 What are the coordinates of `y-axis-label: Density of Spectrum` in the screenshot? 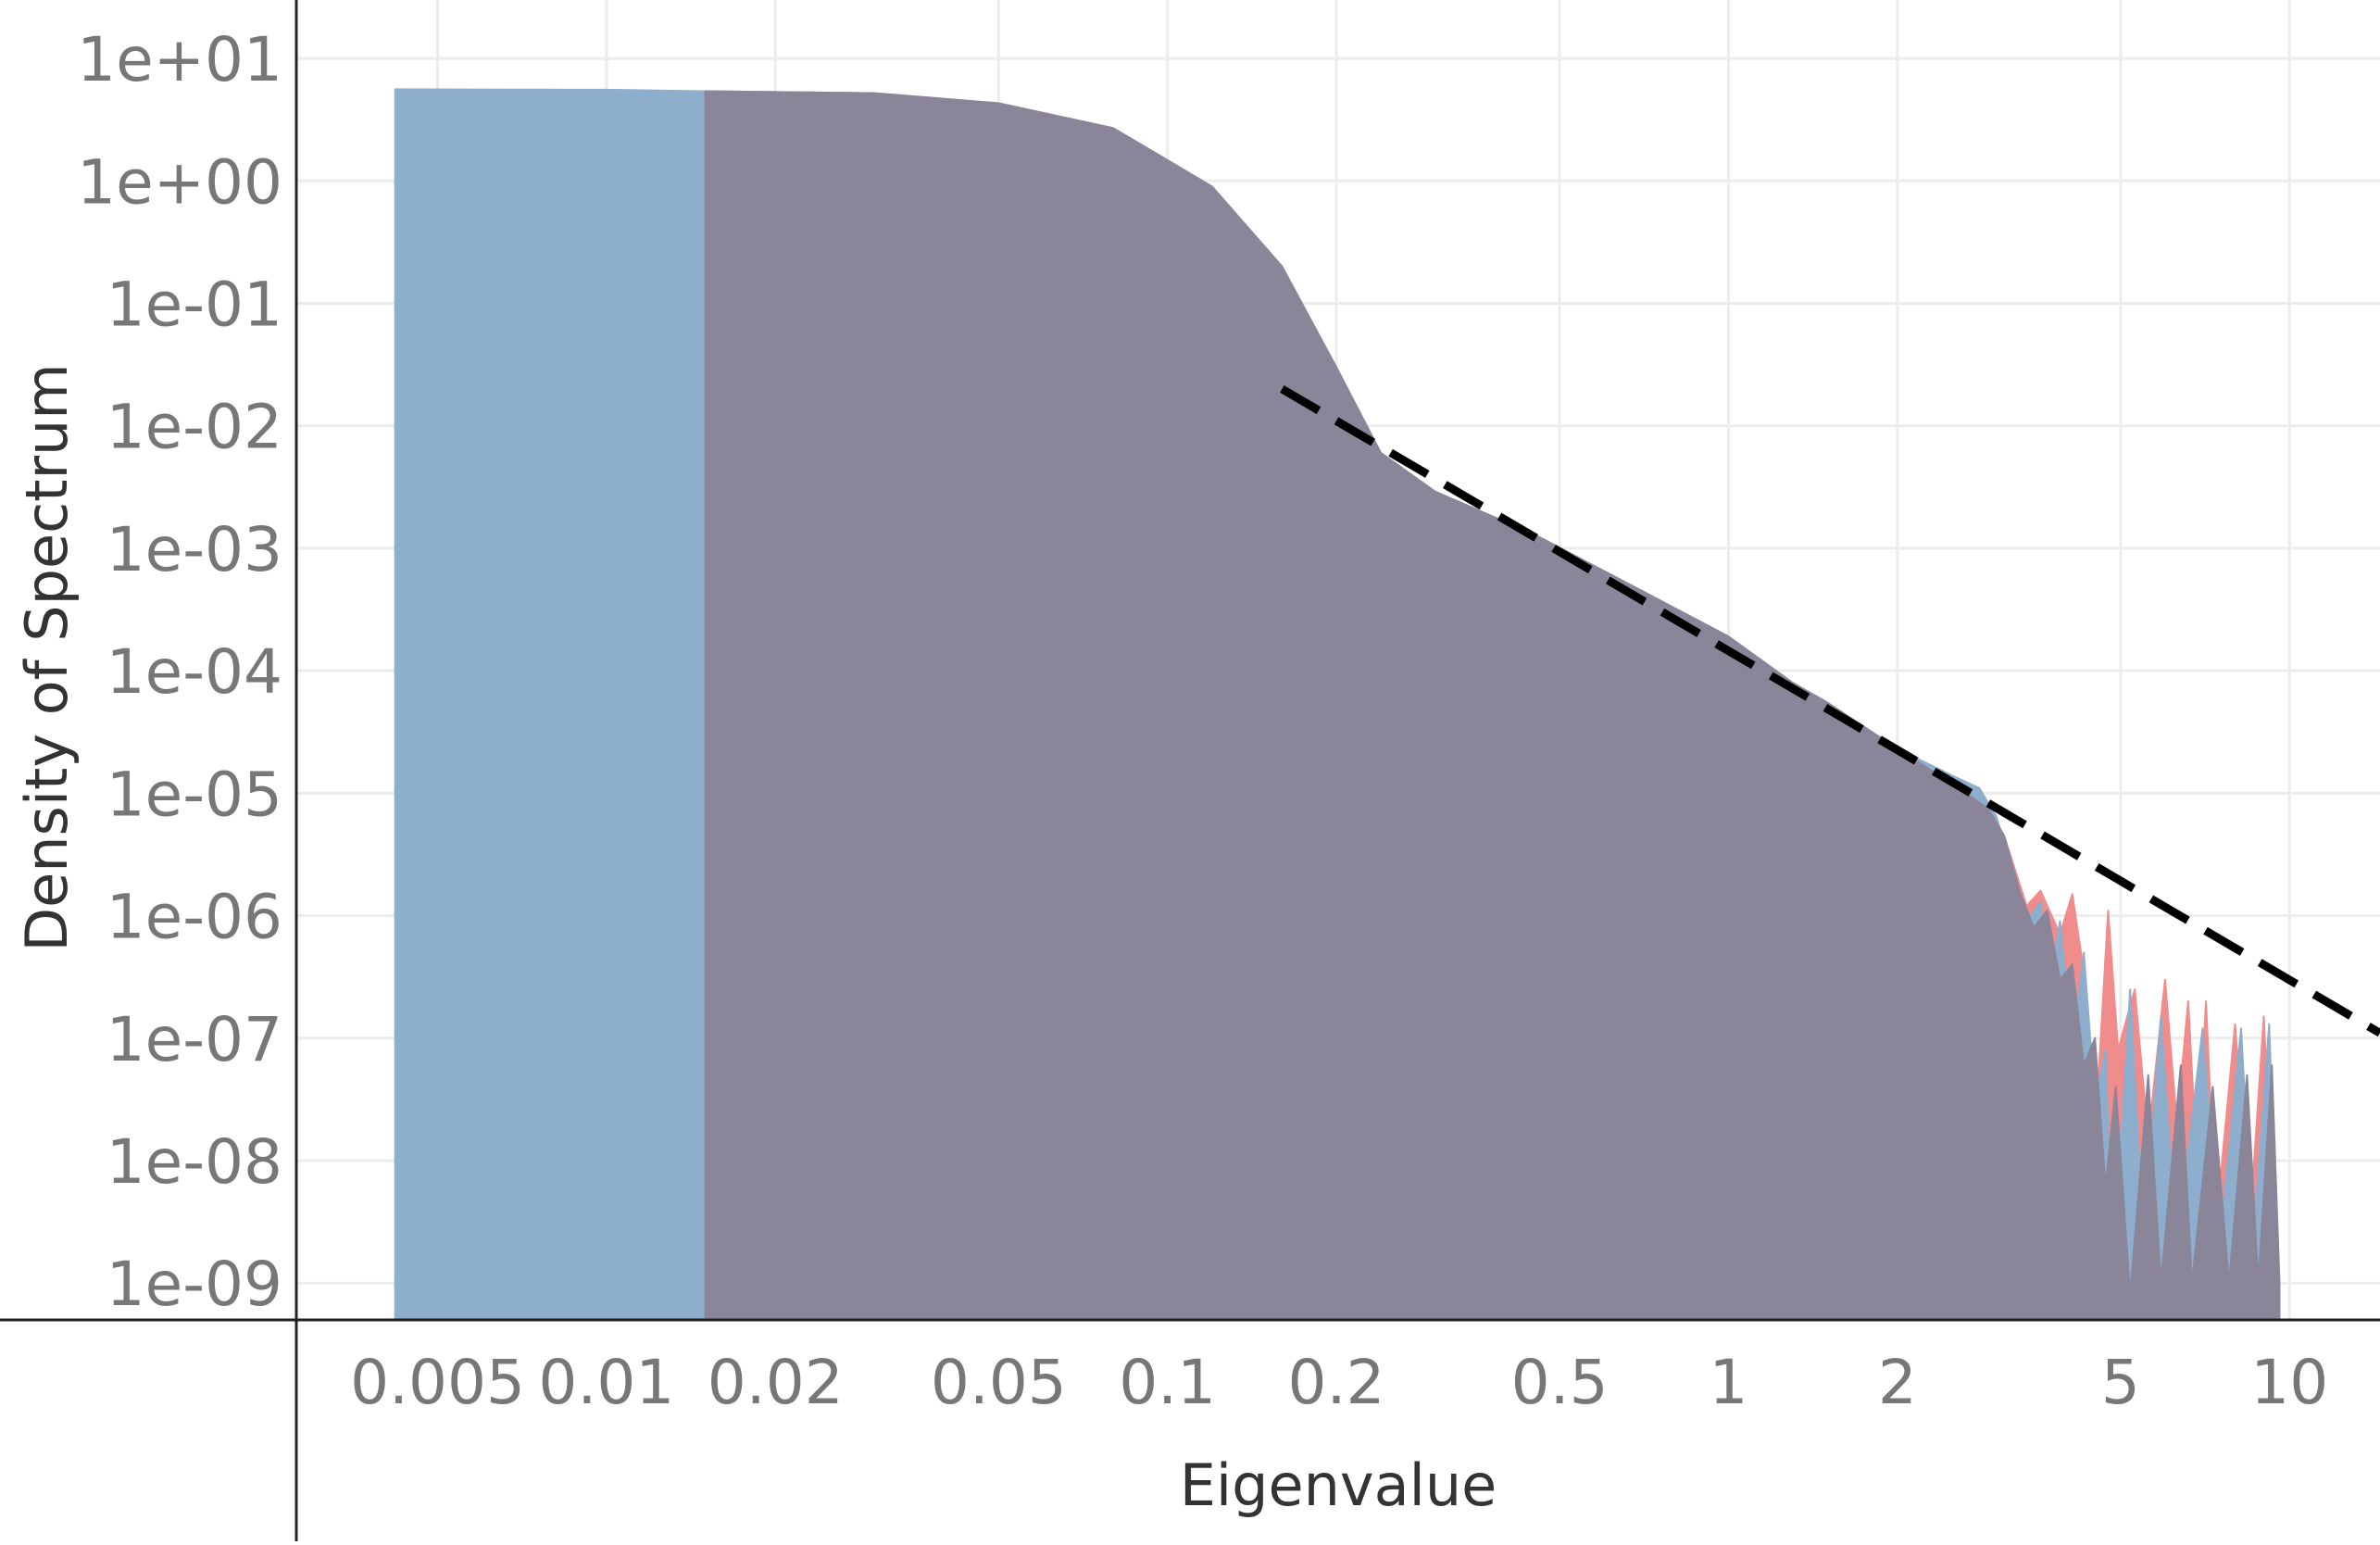 It's located at (47, 657).